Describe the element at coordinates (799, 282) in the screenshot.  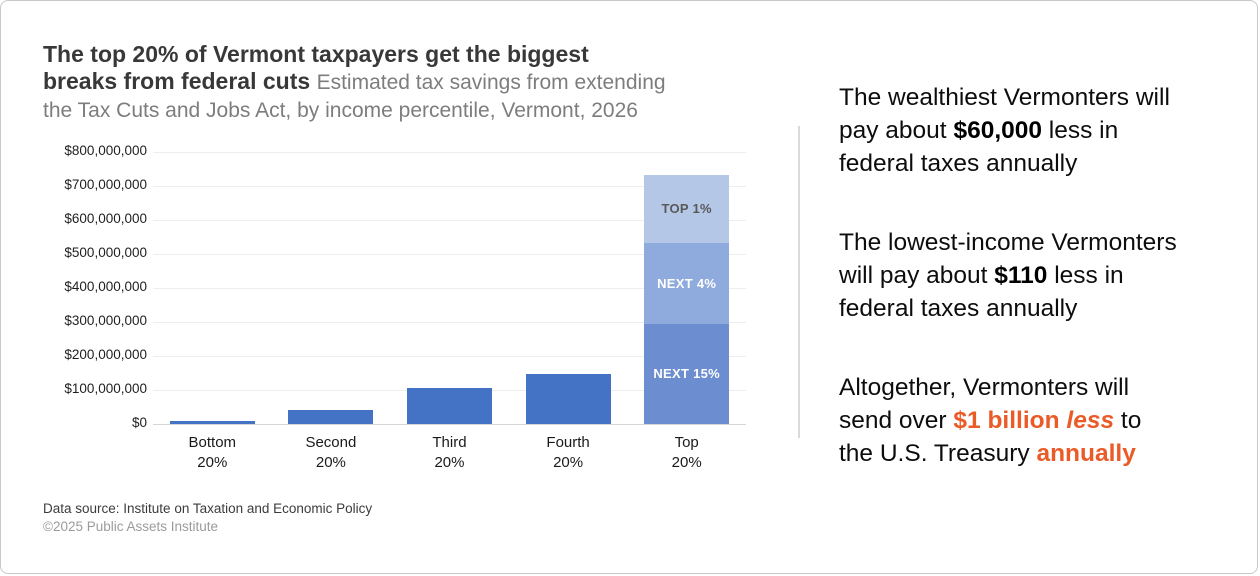
I see `divider-line` at that location.